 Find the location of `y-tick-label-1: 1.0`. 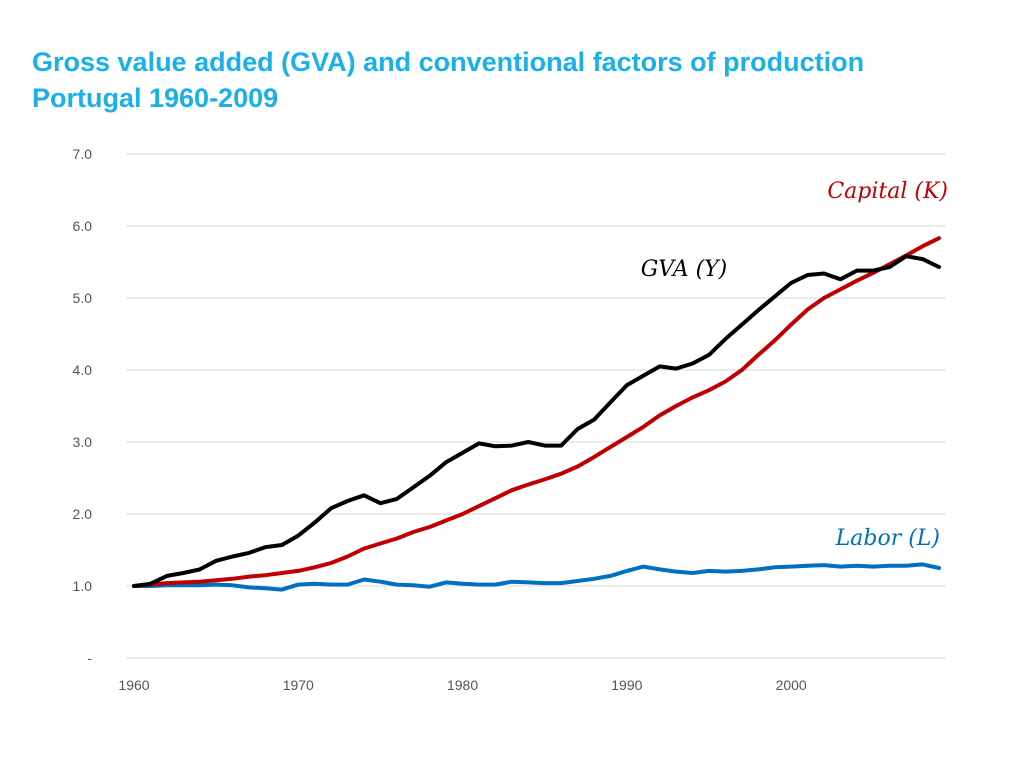

y-tick-label-1: 1.0 is located at coordinates (83, 586).